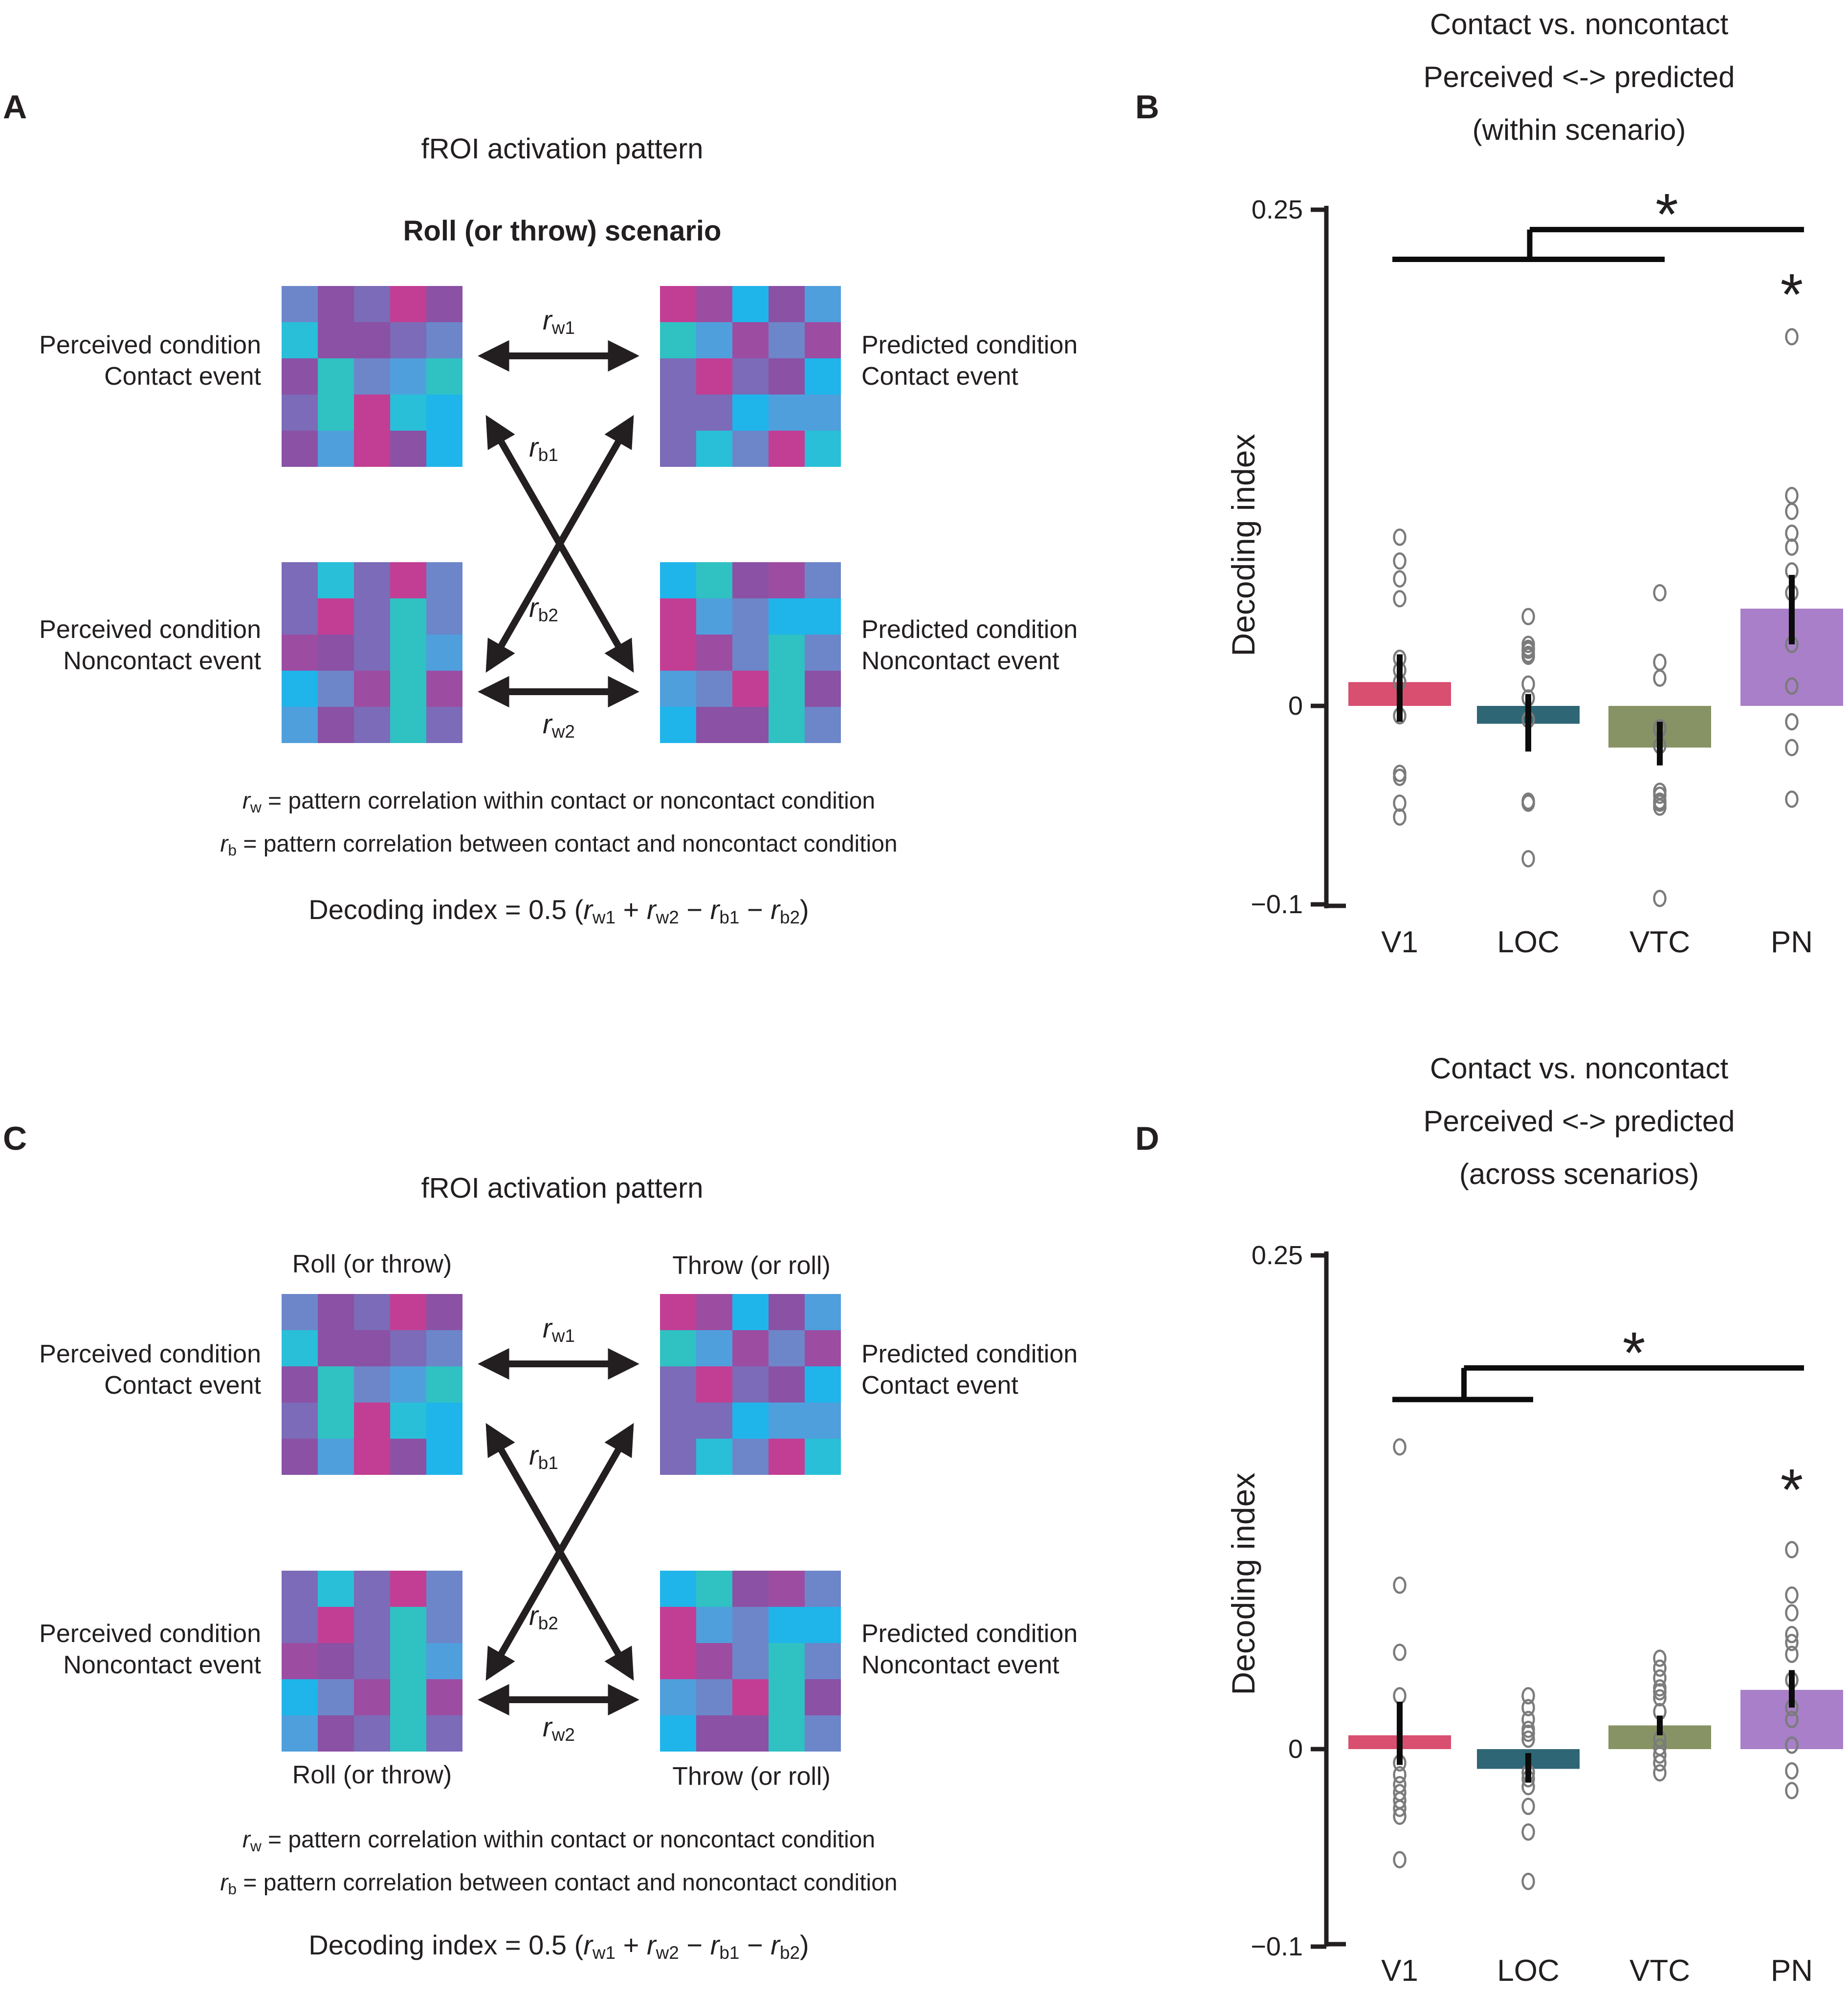 This screenshot has width=1848, height=1995. What do you see at coordinates (969, 361) in the screenshot?
I see `label-predicted-contact-a: Predicted condition Contact event` at bounding box center [969, 361].